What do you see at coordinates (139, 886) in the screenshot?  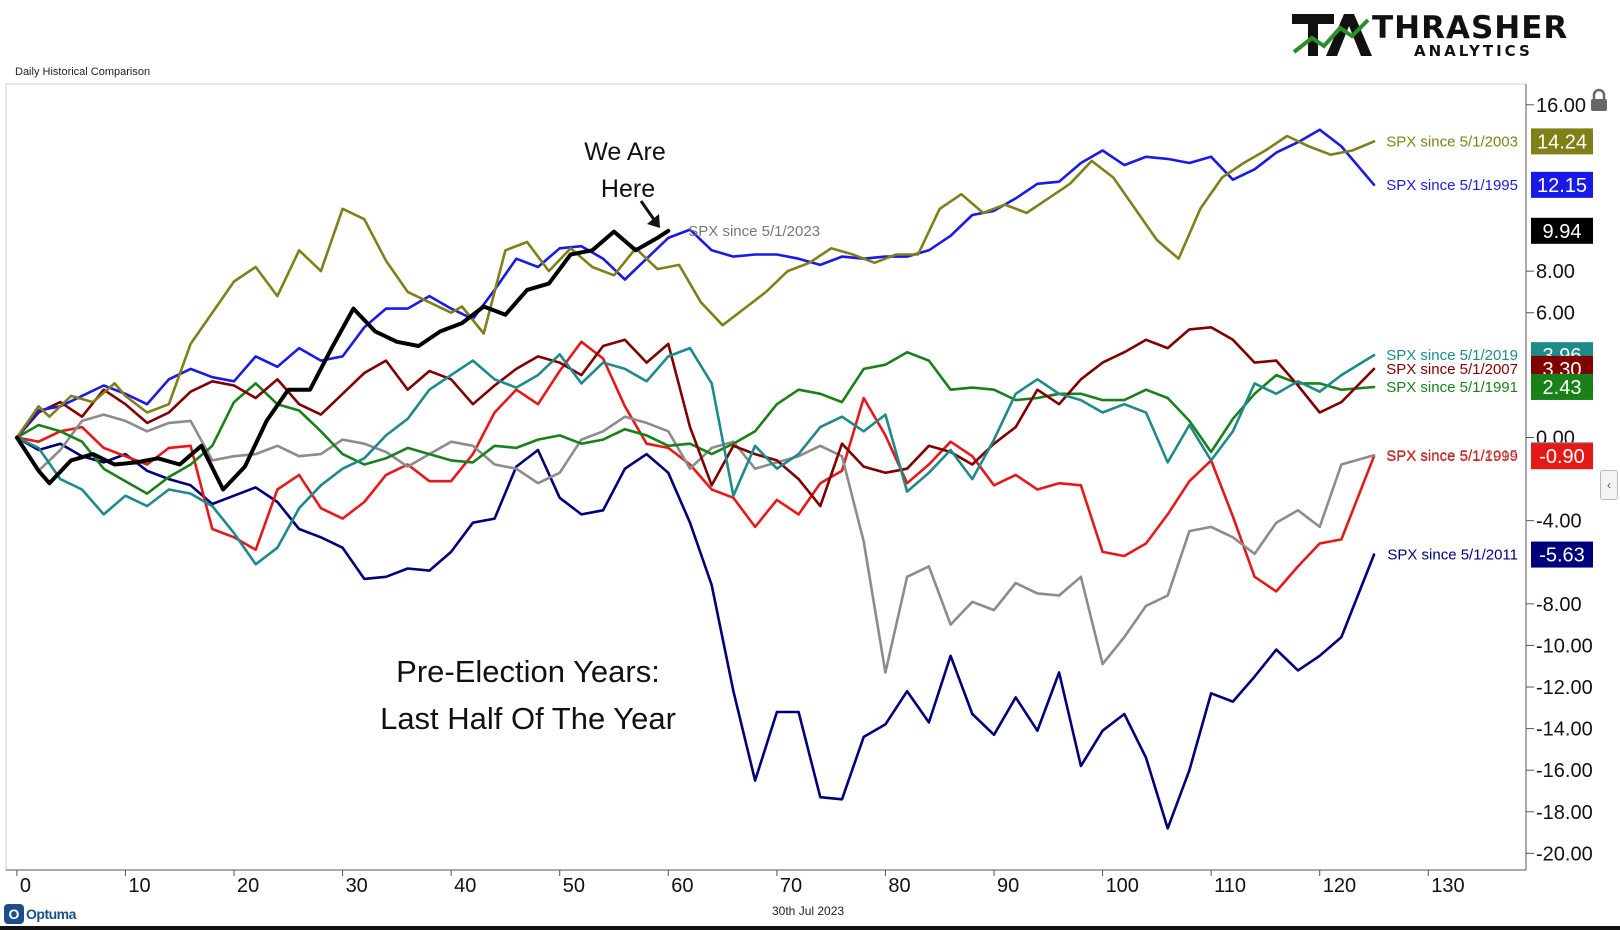 I see `x-tick-label: 10` at bounding box center [139, 886].